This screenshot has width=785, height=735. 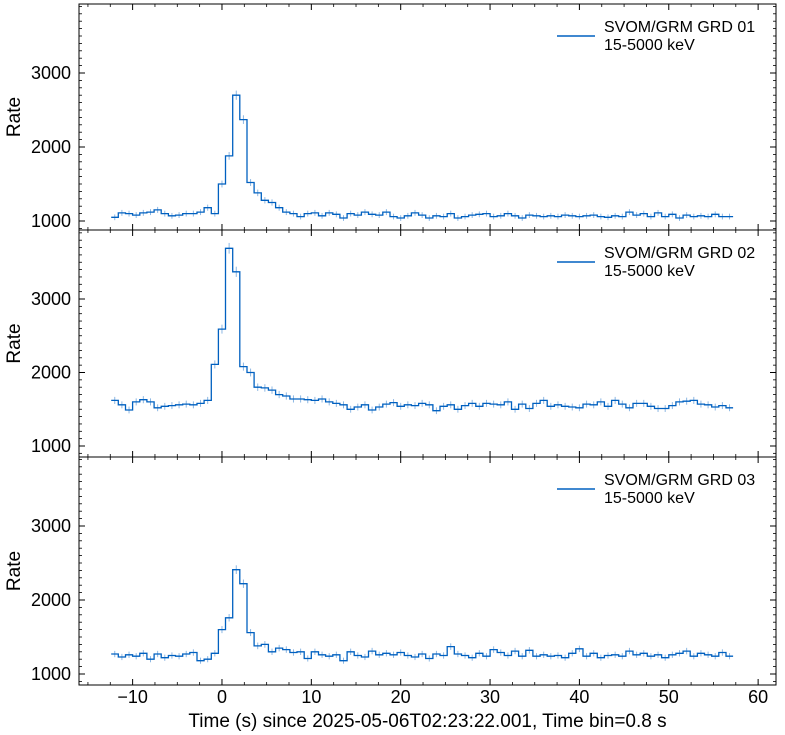 What do you see at coordinates (51, 446) in the screenshot?
I see `panel-2-y-tick-label: 1000` at bounding box center [51, 446].